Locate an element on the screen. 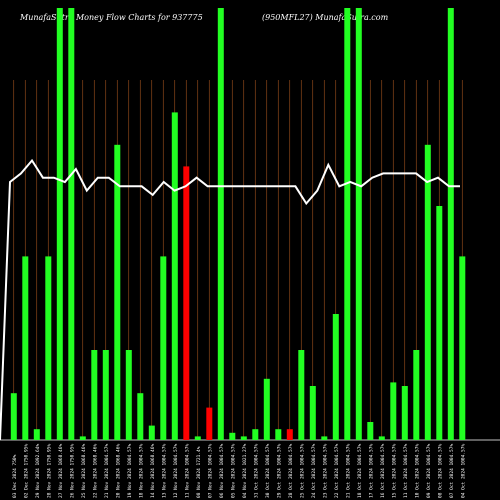  x-tick-label: 11 Nov 2024 1004.57% is located at coordinates (187, 471).